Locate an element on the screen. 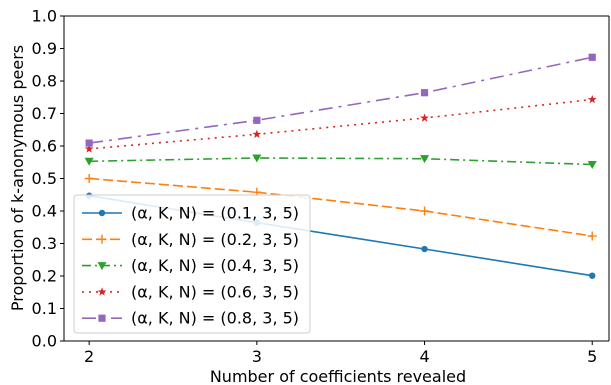  legend-label-1: (α, K, N) = (0.1, 3, 5) is located at coordinates (215, 213).